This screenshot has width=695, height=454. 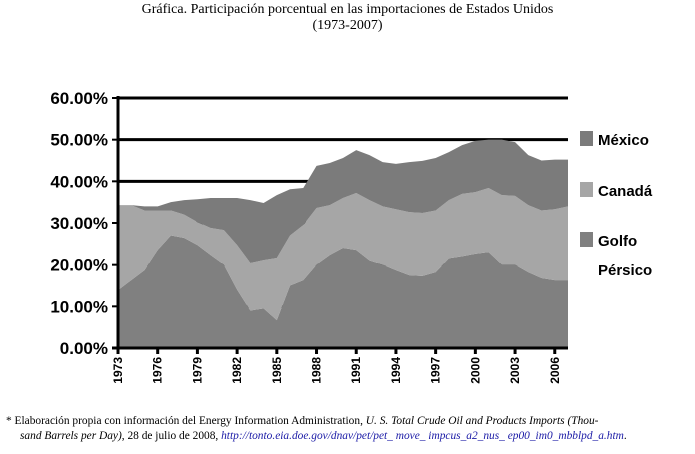 What do you see at coordinates (396, 370) in the screenshot?
I see `x-tick-label: 1994` at bounding box center [396, 370].